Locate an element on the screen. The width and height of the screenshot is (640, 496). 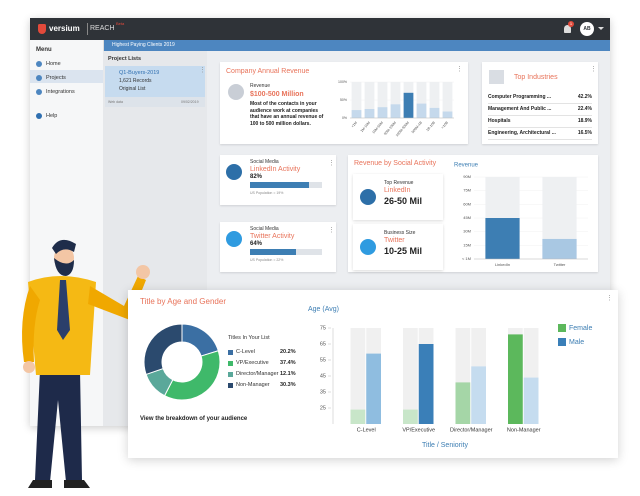
caret is located at coordinates (601, 30).